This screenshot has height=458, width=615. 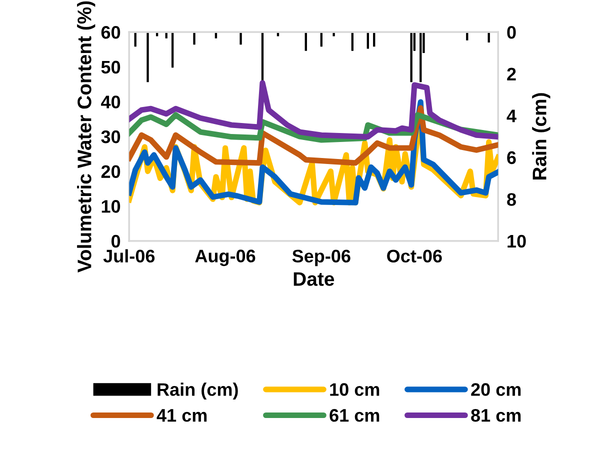 I want to click on y-tick-label: 30, so click(x=110, y=137).